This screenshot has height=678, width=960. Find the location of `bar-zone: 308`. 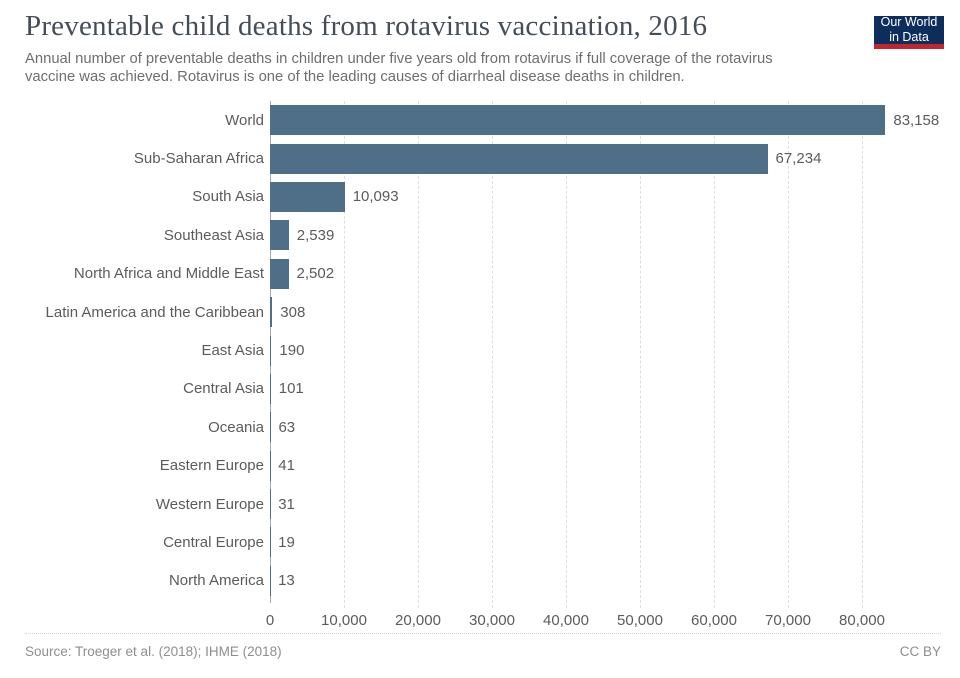

bar-zone: 308 is located at coordinates (614, 312).